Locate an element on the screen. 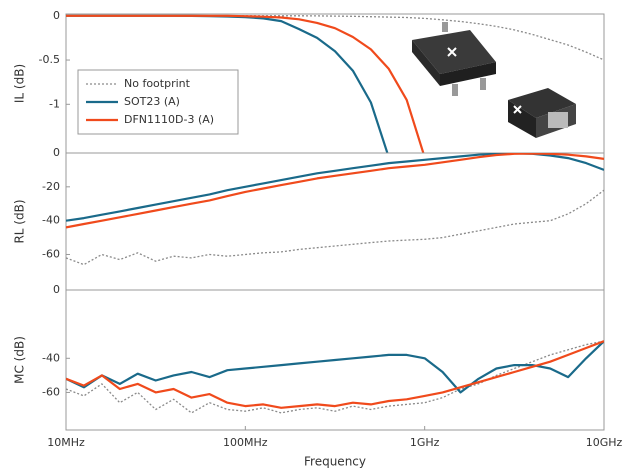  y-tick-label: -1 is located at coordinates (54, 103).